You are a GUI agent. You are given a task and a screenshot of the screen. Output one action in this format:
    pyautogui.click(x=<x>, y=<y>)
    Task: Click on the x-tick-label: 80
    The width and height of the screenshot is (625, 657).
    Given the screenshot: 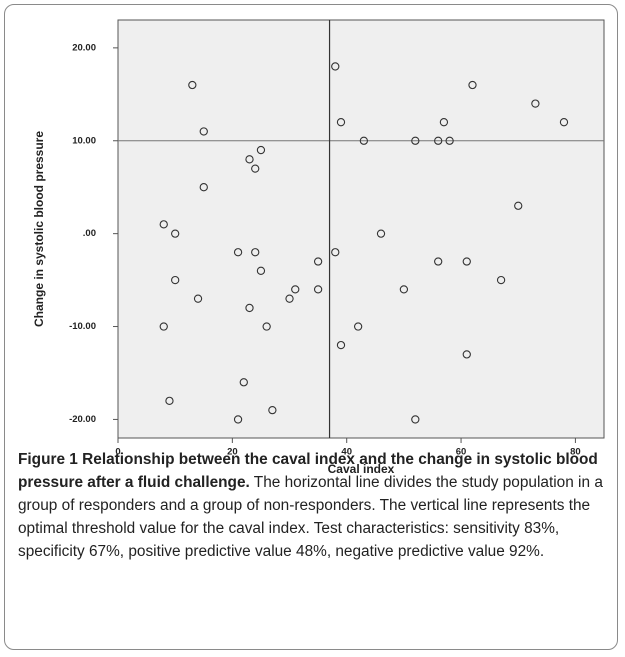 What is the action you would take?
    pyautogui.click(x=575, y=452)
    